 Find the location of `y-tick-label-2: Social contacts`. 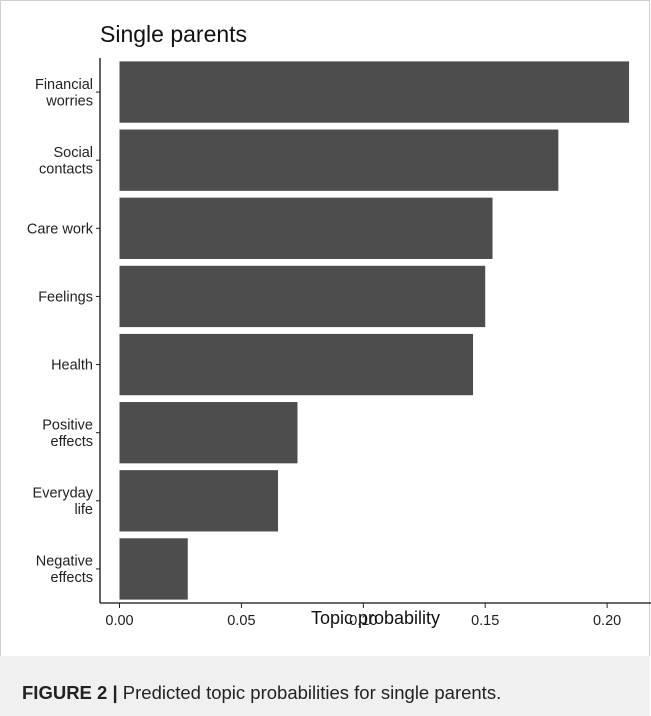

y-tick-label-2: Social contacts is located at coordinates (66, 161).